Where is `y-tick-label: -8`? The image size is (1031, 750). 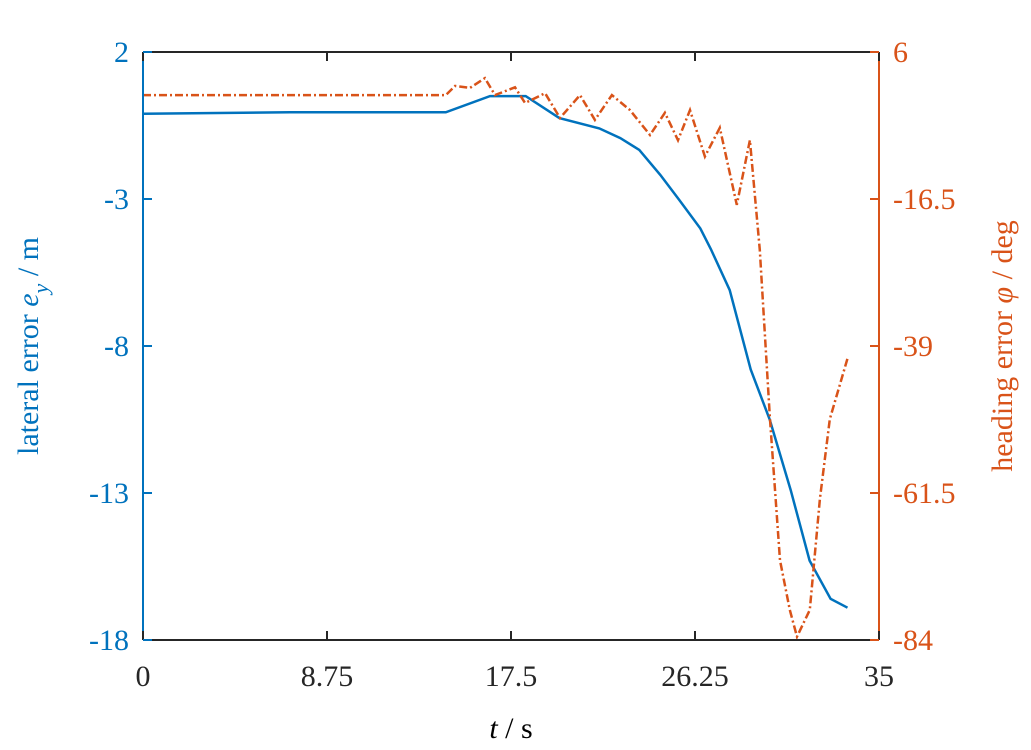
y-tick-label: -8 is located at coordinates (116, 346).